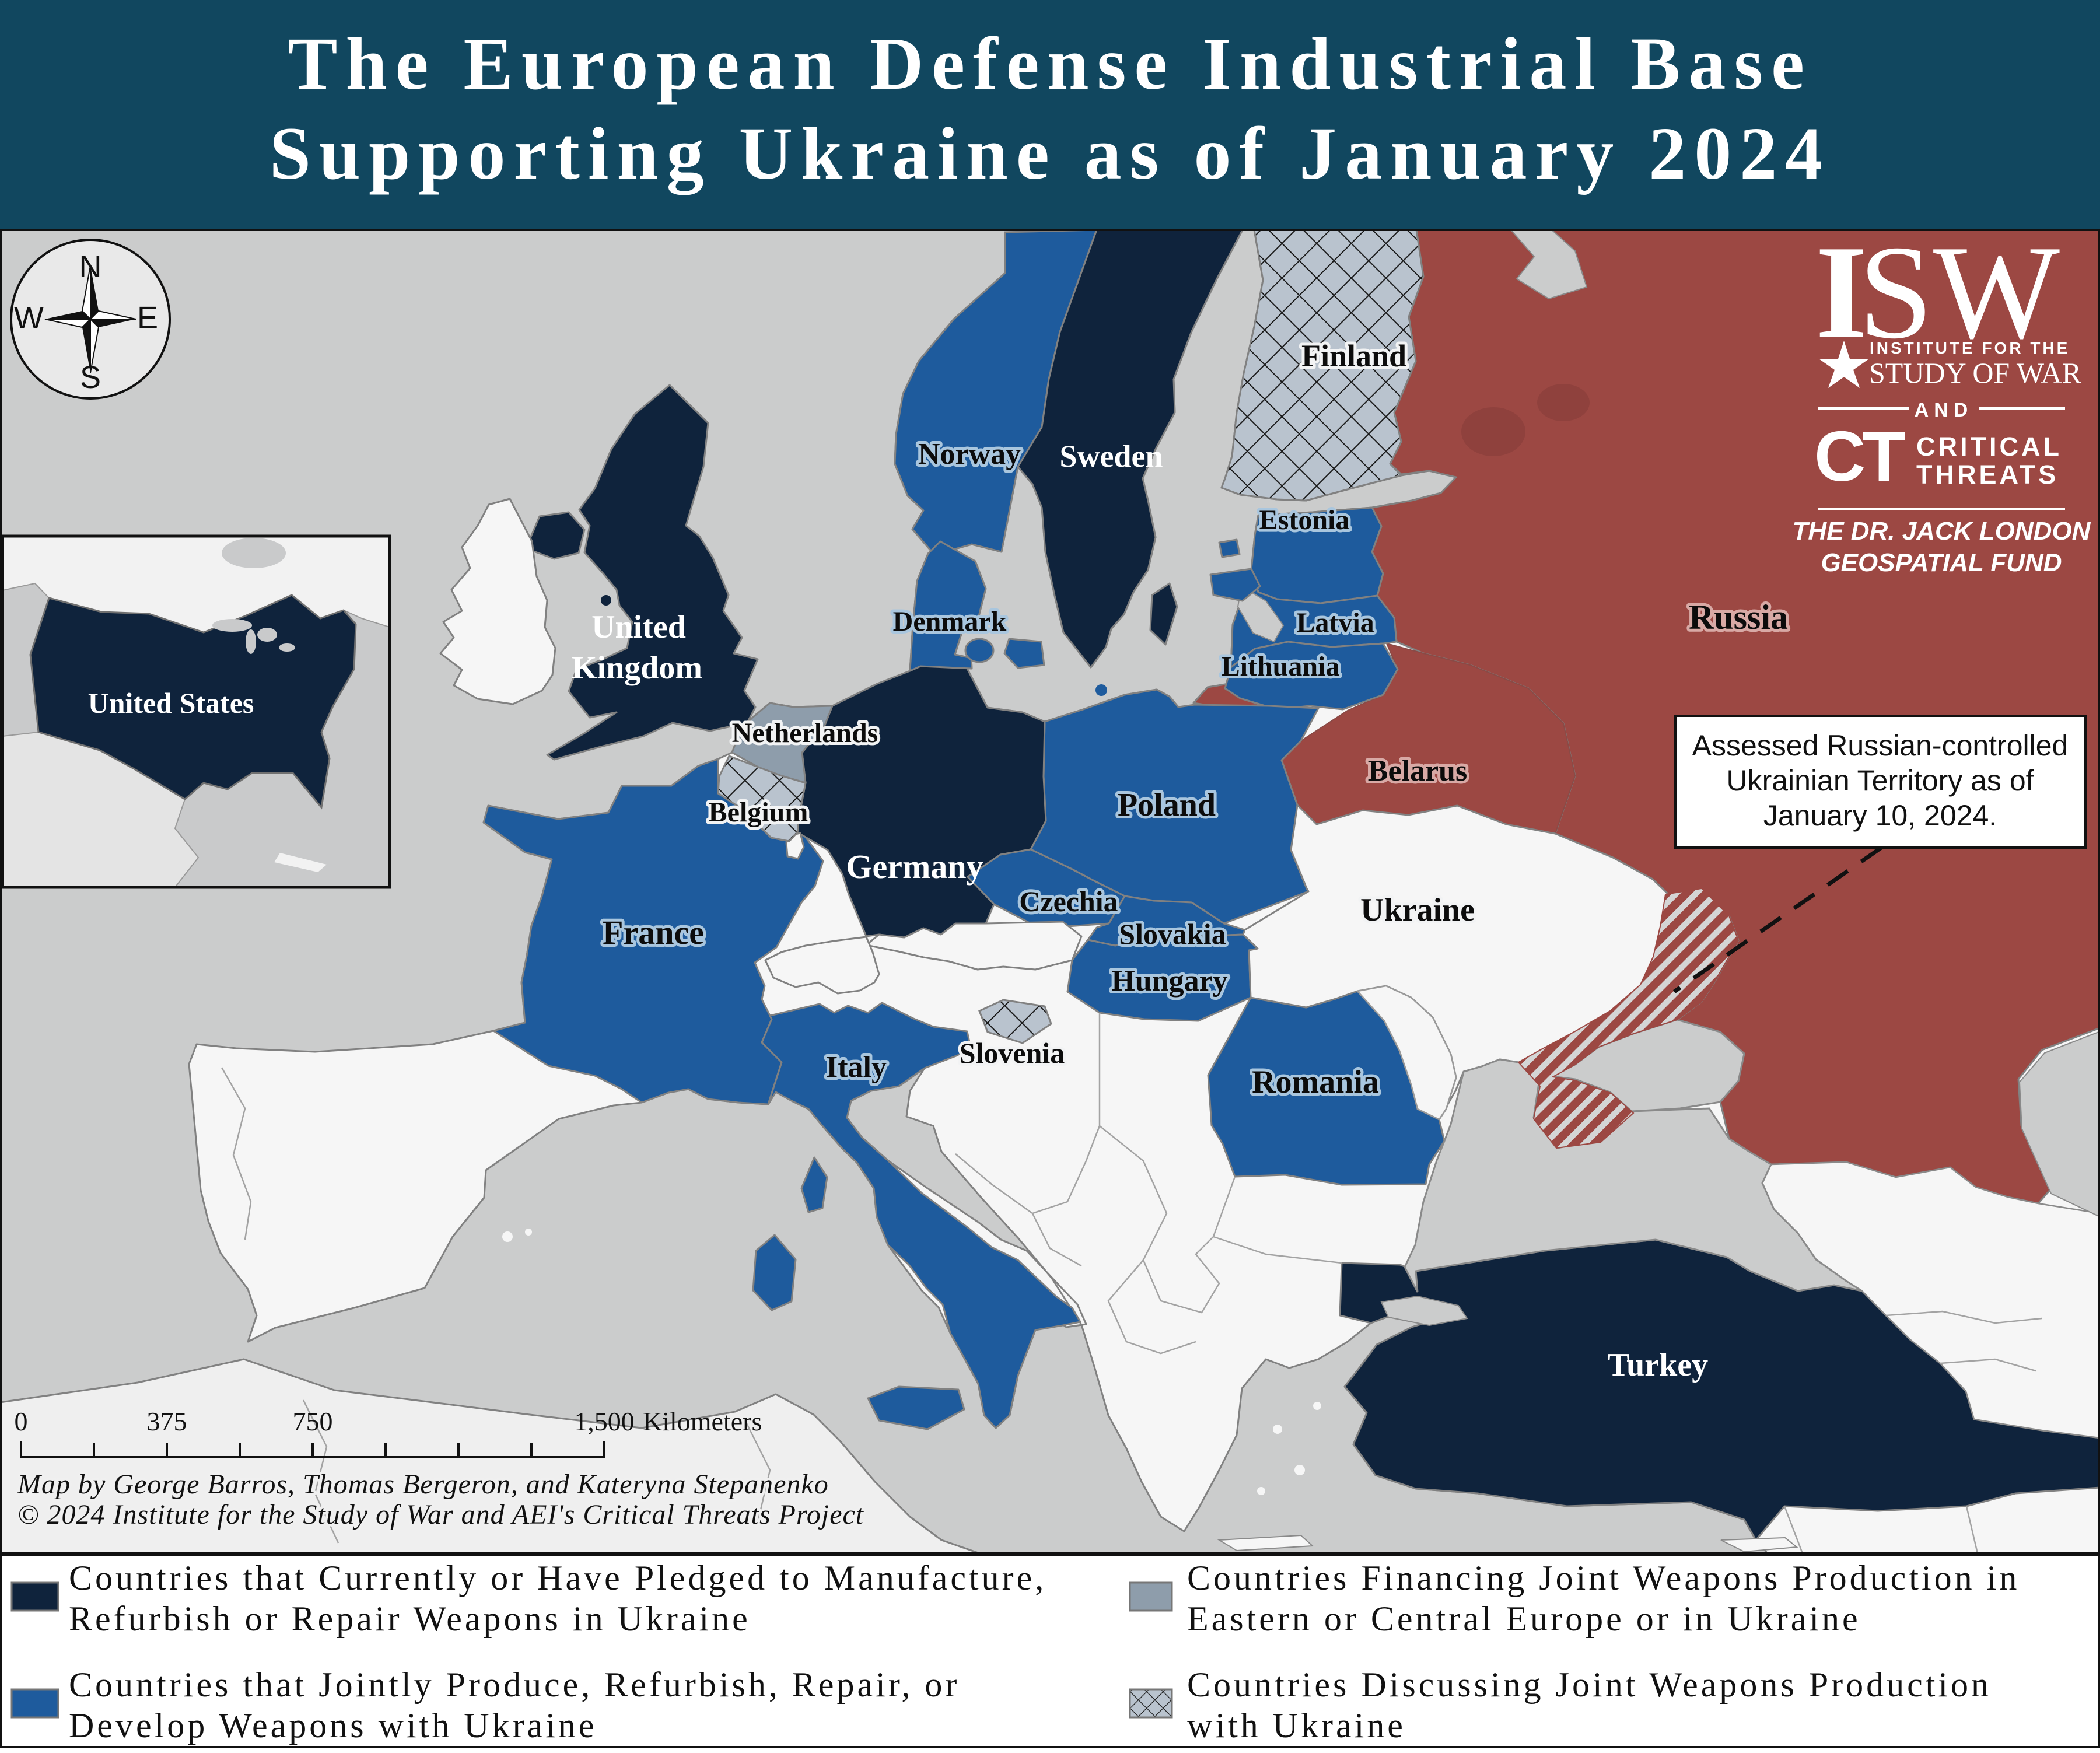 Image resolution: width=2100 pixels, height=1753 pixels. I want to click on svg-text: Belarus, so click(1417, 771).